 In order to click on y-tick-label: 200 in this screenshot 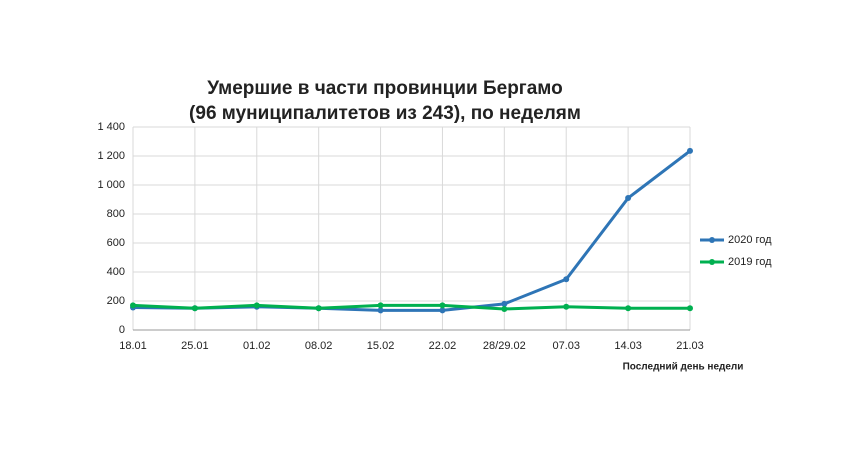, I will do `click(116, 301)`.